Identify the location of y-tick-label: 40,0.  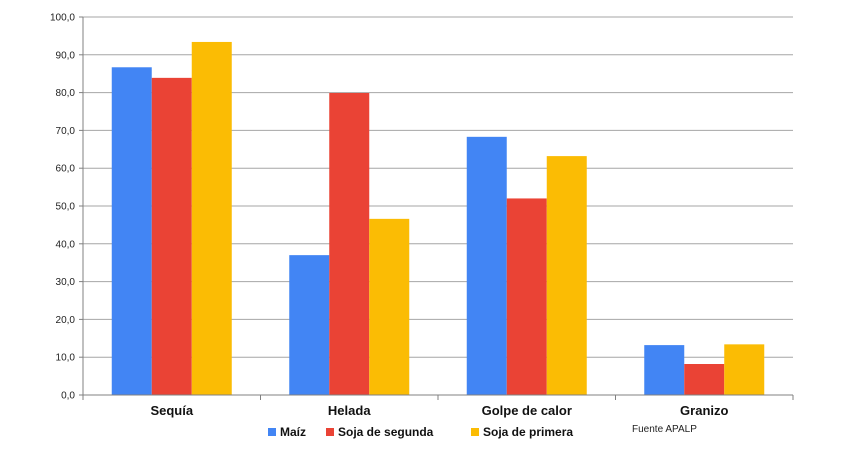
(66, 244).